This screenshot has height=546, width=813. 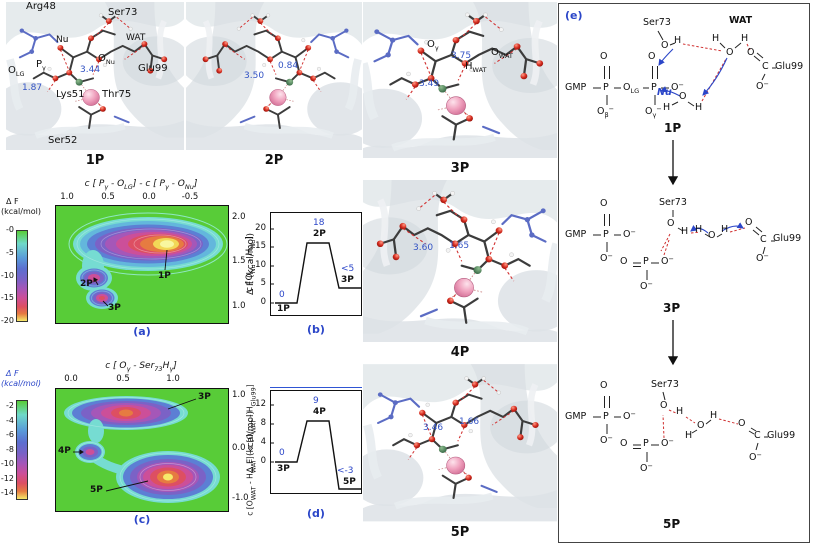 I want to click on fes-c-heatmap, so click(x=142, y=450).